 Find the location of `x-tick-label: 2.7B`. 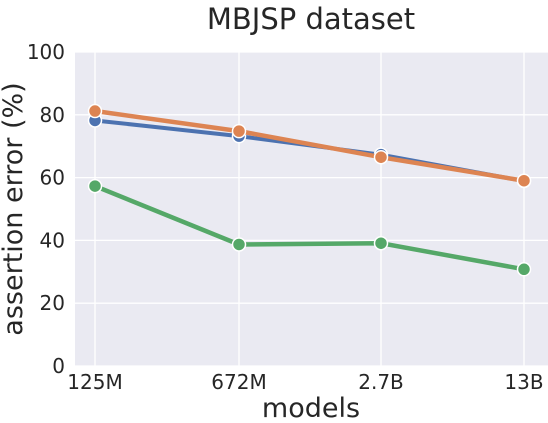

x-tick-label: 2.7B is located at coordinates (381, 382).